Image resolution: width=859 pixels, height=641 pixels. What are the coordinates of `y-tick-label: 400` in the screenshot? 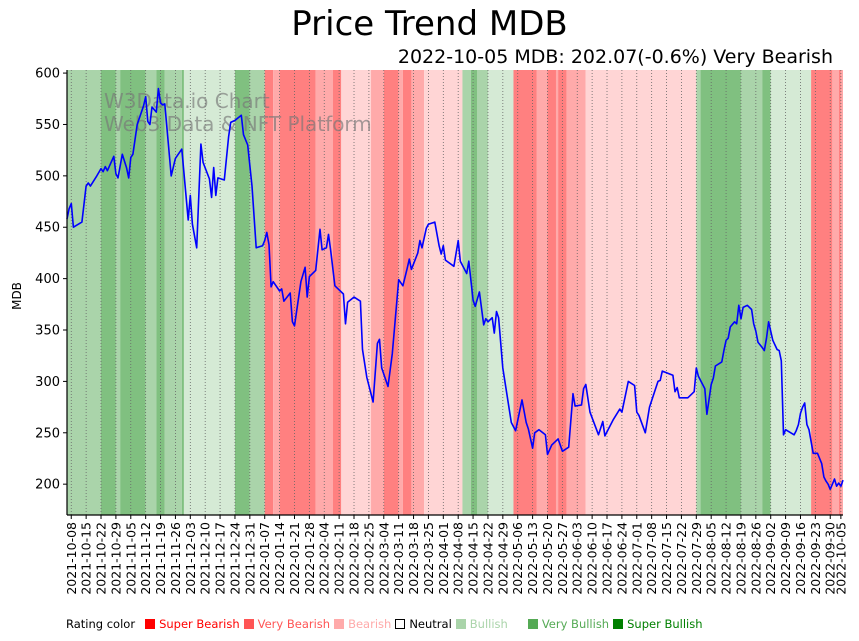 It's located at (47, 279).